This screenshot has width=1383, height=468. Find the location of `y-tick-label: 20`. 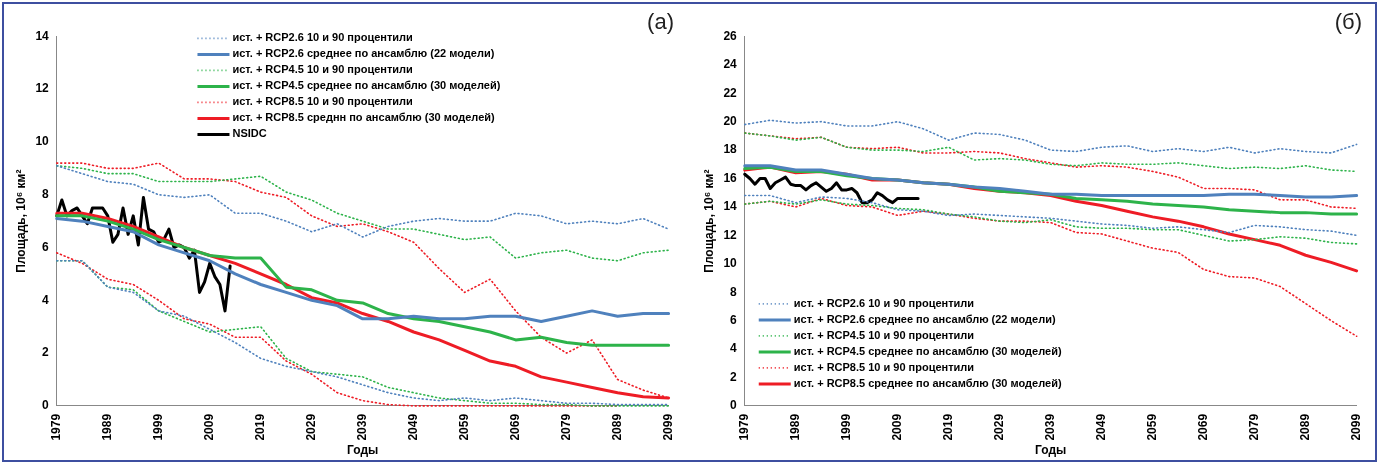

y-tick-label: 20 is located at coordinates (730, 120).